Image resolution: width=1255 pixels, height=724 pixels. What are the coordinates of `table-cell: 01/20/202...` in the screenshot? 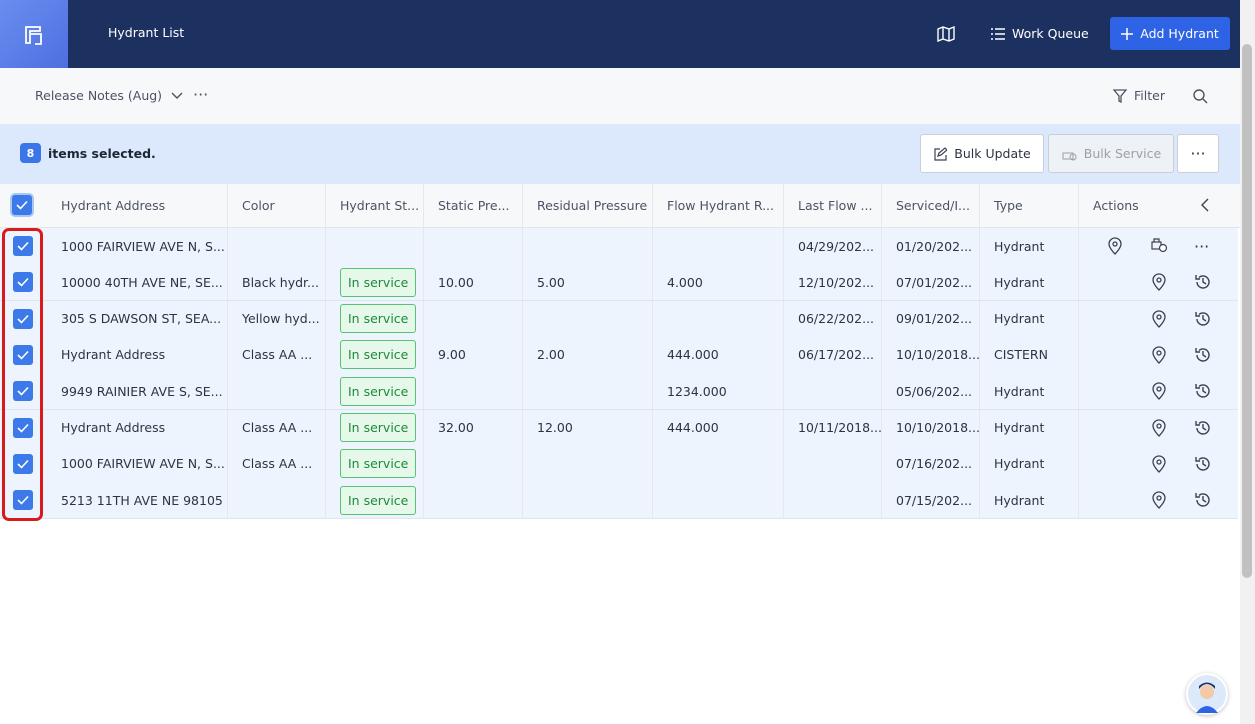 It's located at (931, 246).